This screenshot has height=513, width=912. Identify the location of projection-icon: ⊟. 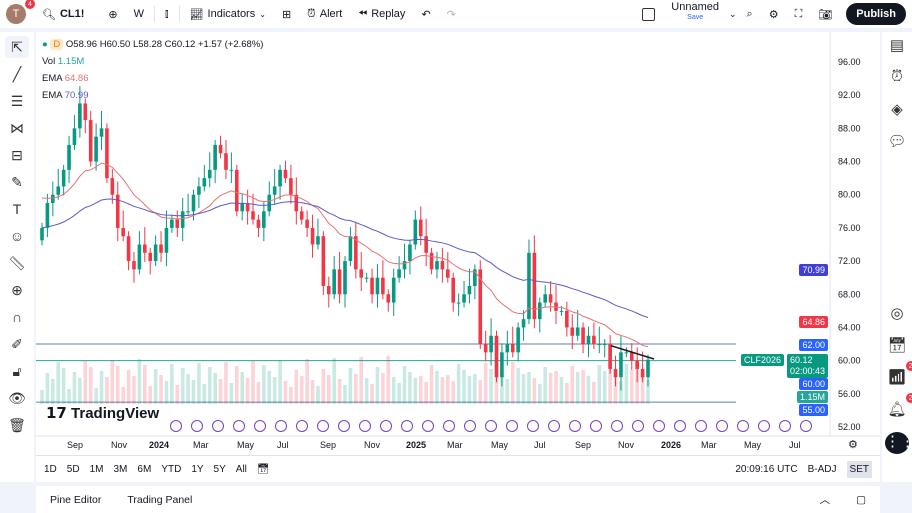
(17, 154).